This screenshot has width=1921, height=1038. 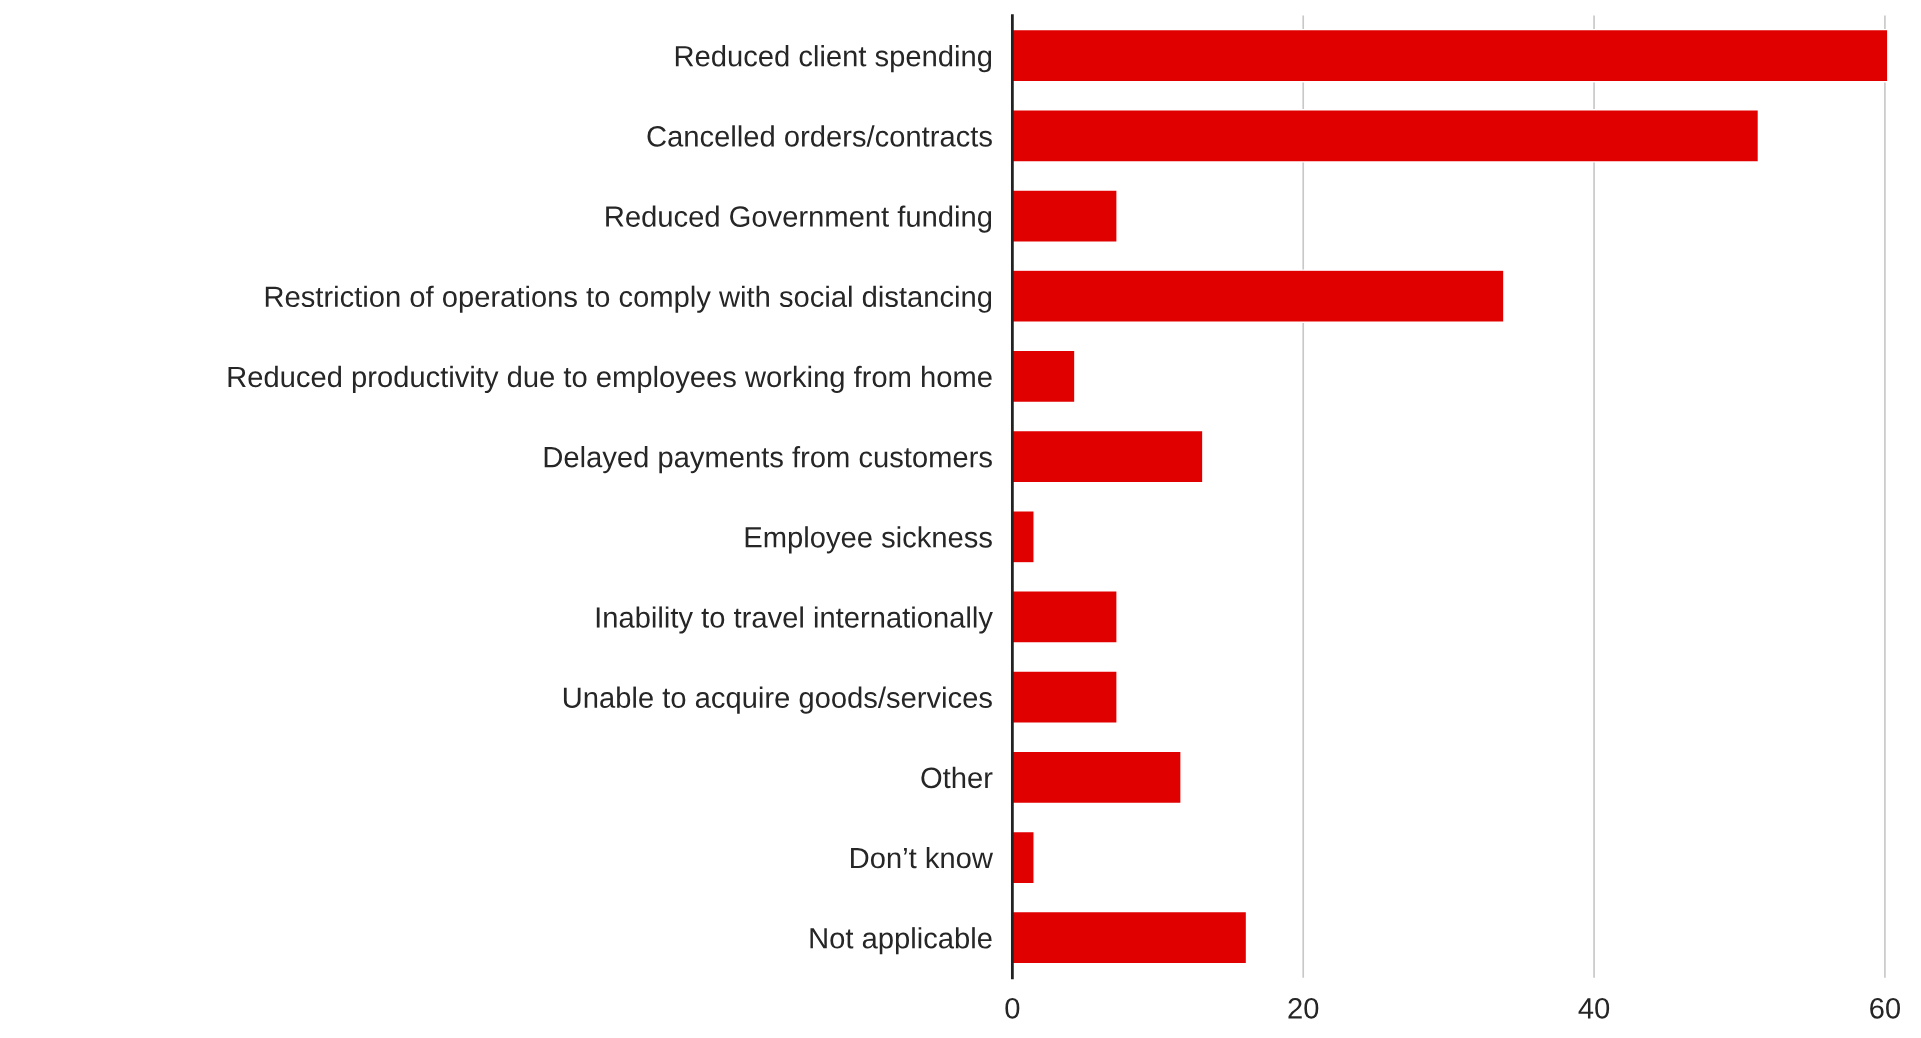 I want to click on y-tick-label: Not applicable, so click(x=901, y=941).